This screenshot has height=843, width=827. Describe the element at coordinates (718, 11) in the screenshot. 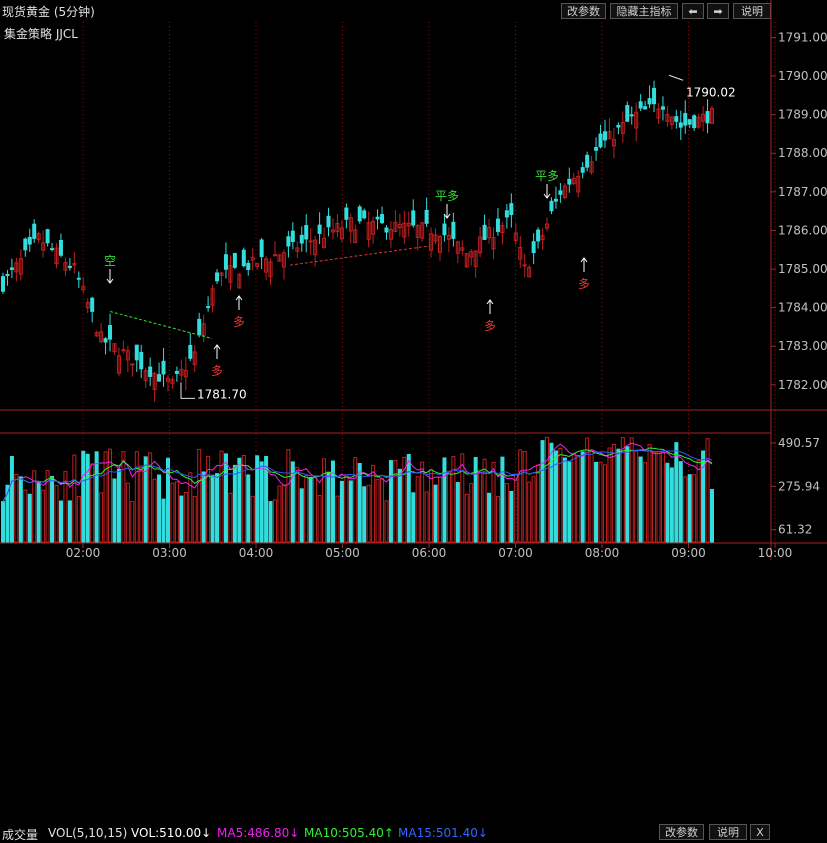

I see `scroll-right-icon: ➡` at that location.